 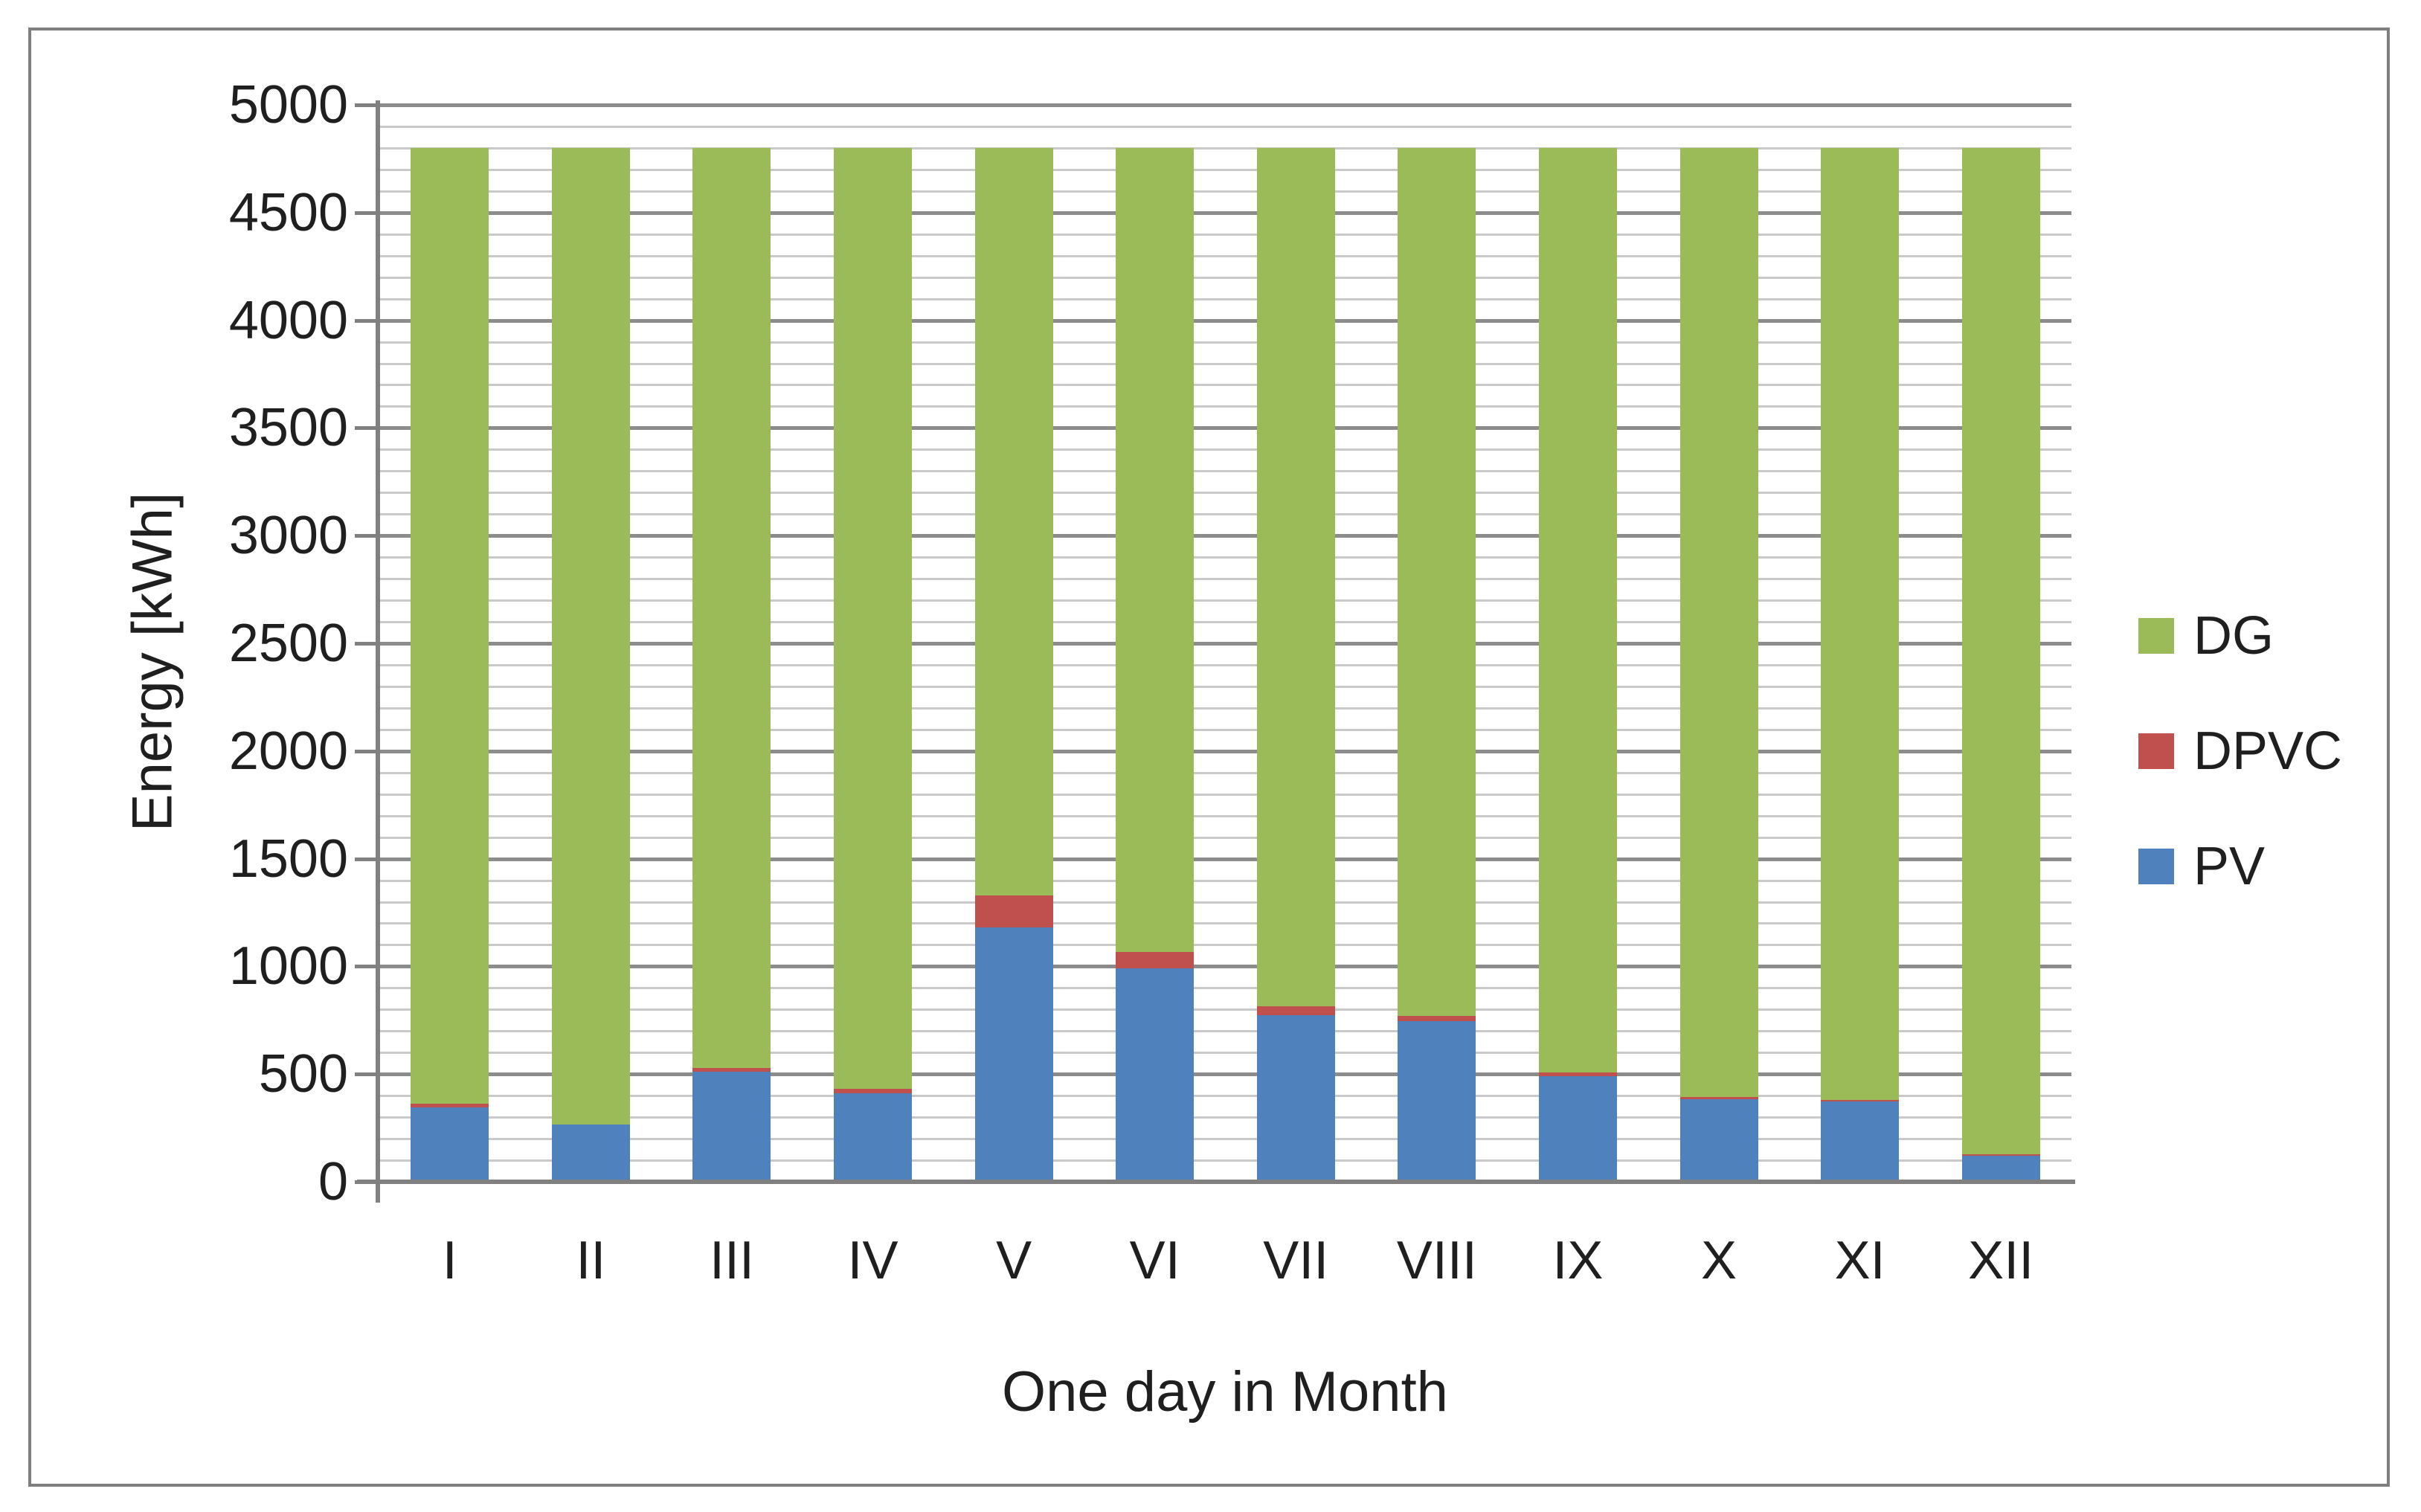 I want to click on x-category-label-X: X, so click(x=1719, y=1260).